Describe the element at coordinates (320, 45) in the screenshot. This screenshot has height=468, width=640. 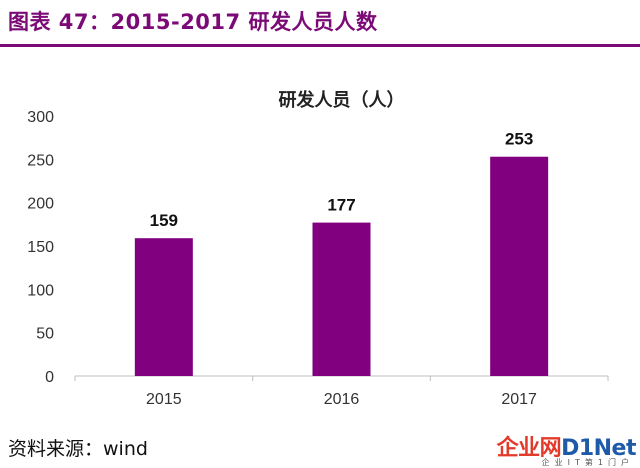
I see `title-divider` at that location.